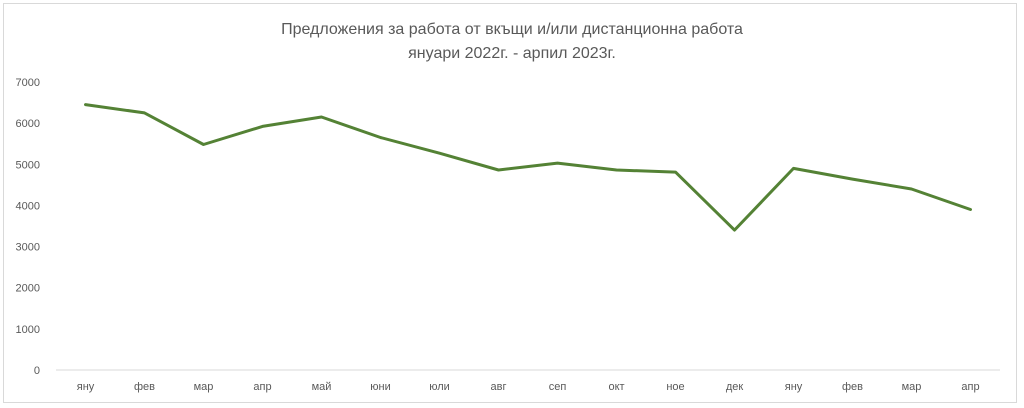 The height and width of the screenshot is (408, 1024). What do you see at coordinates (512, 53) in the screenshot?
I see `chart-subtitle: януари 2022г. - арпил 2023г.` at bounding box center [512, 53].